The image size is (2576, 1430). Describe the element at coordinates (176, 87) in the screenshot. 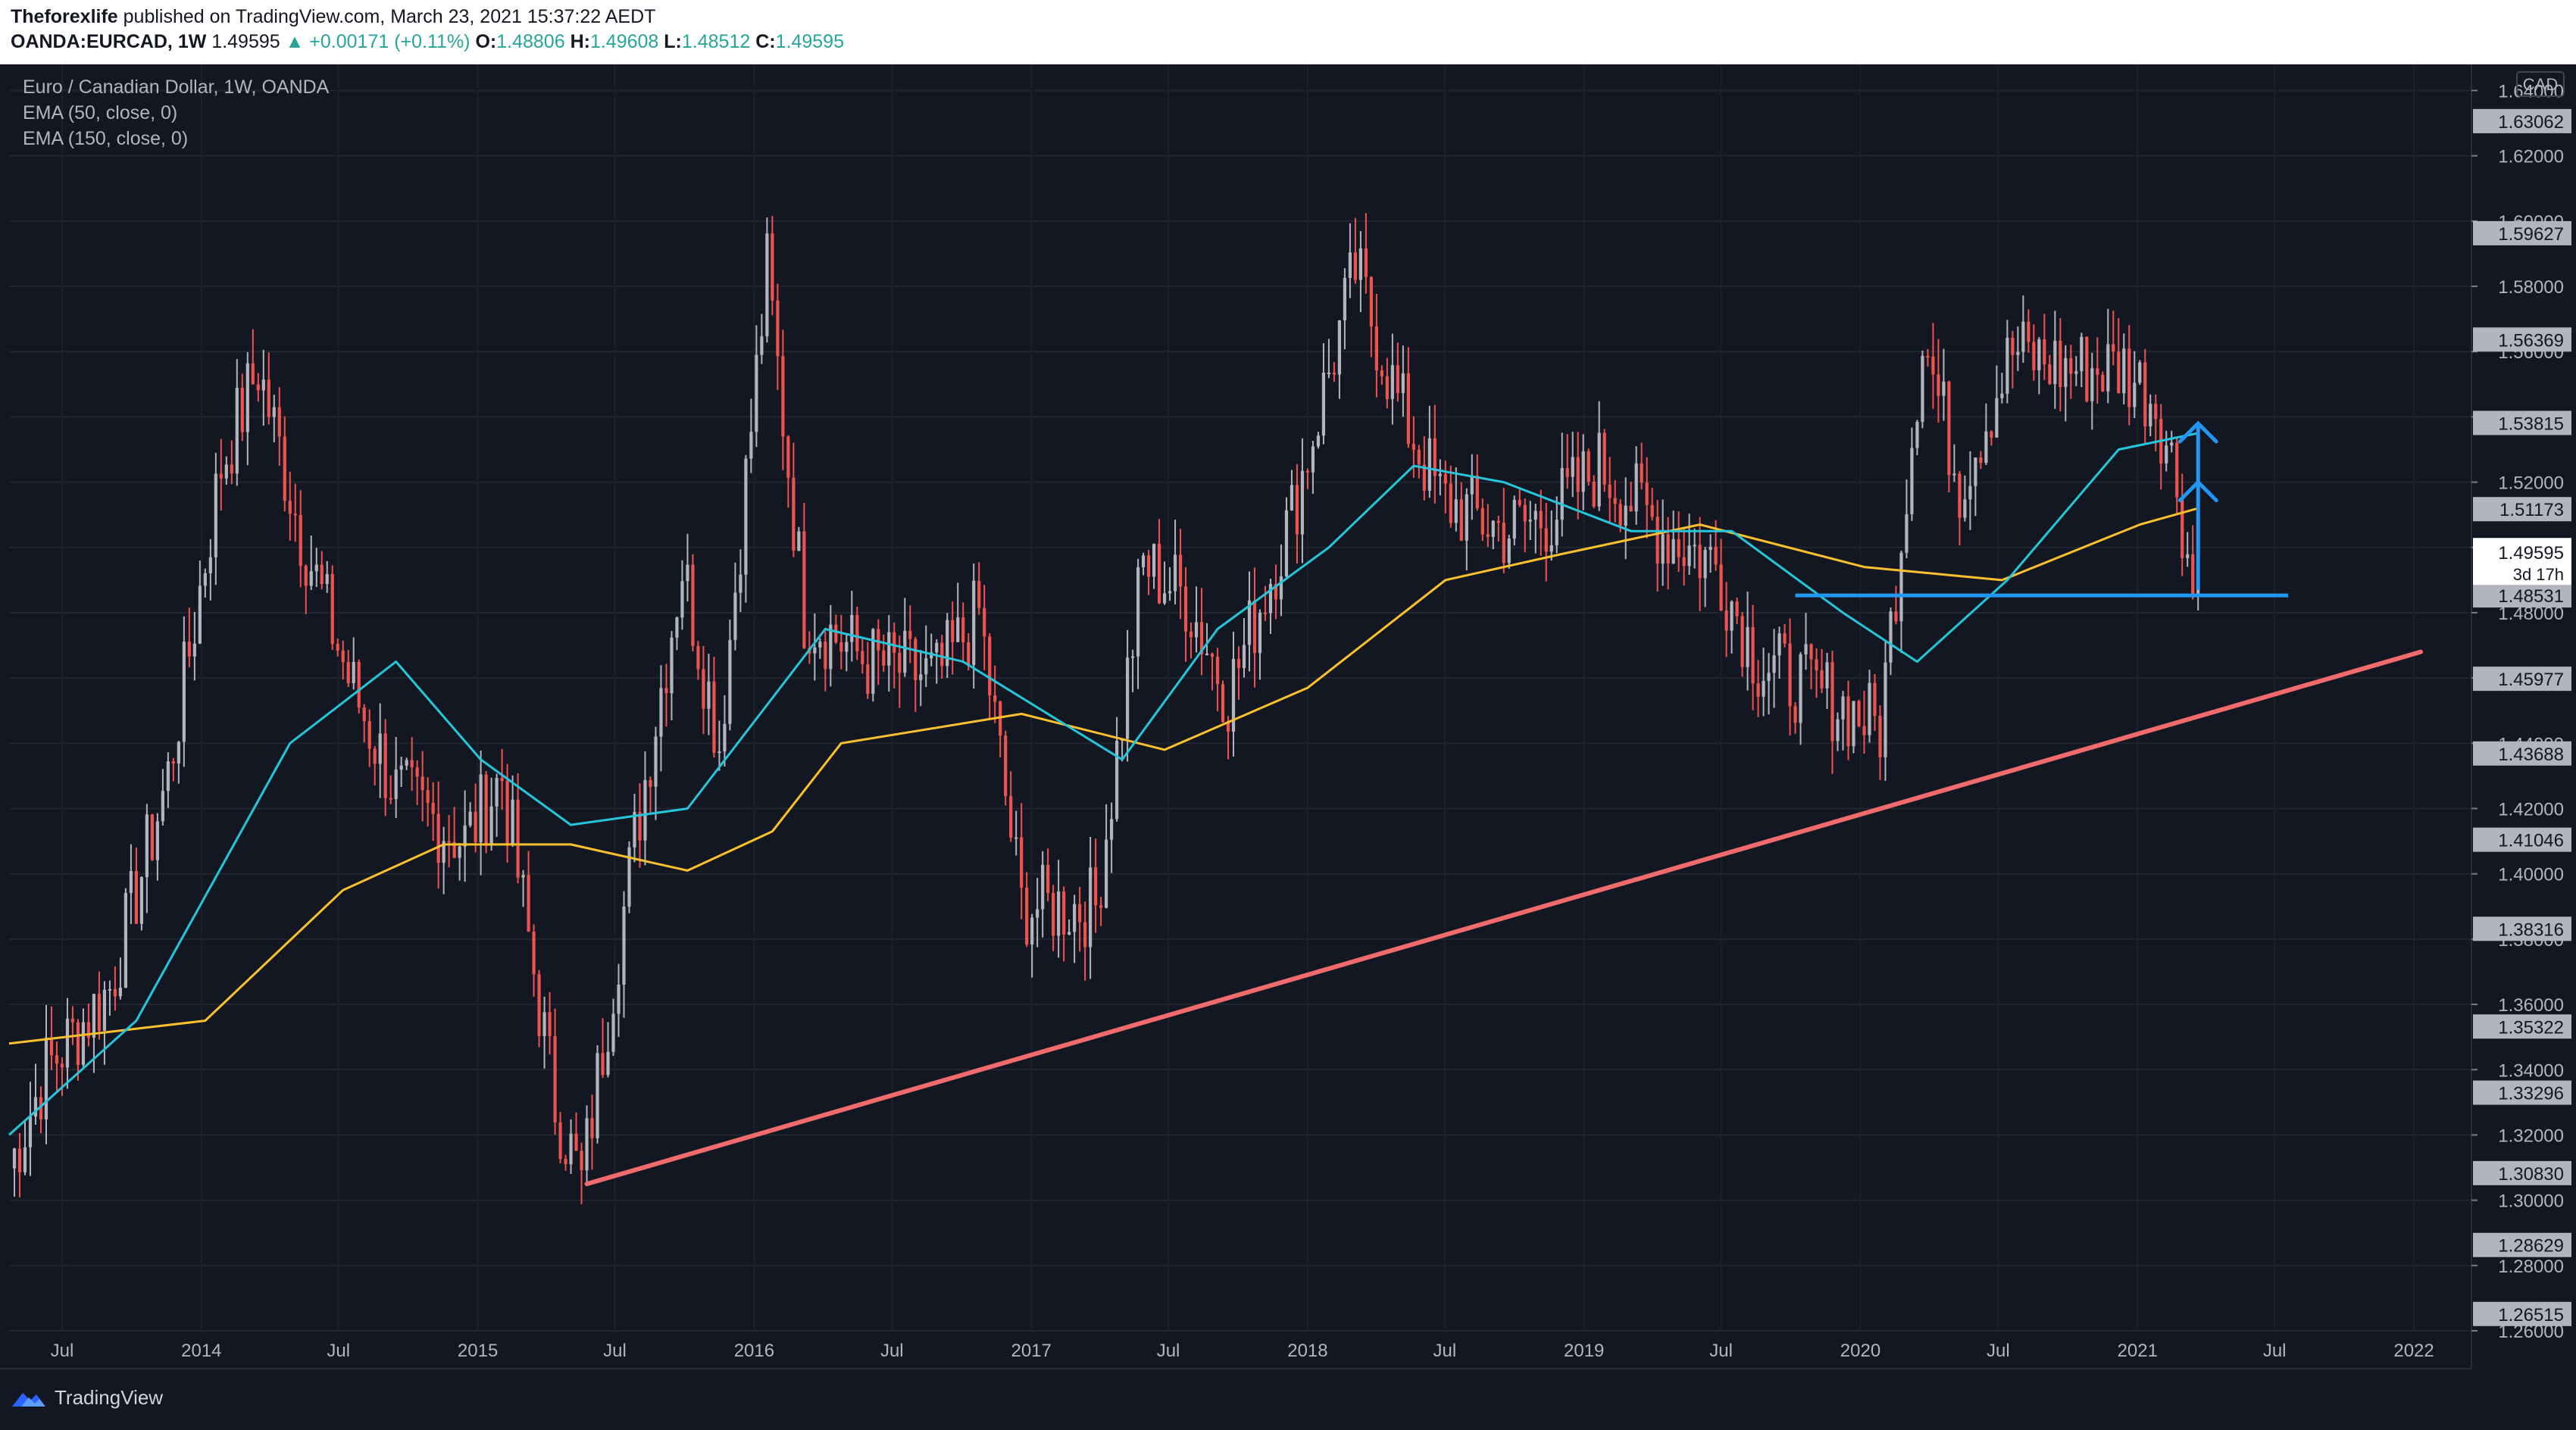

I see `legend-title: Euro / Canadian Dollar, 1W, OANDA` at that location.